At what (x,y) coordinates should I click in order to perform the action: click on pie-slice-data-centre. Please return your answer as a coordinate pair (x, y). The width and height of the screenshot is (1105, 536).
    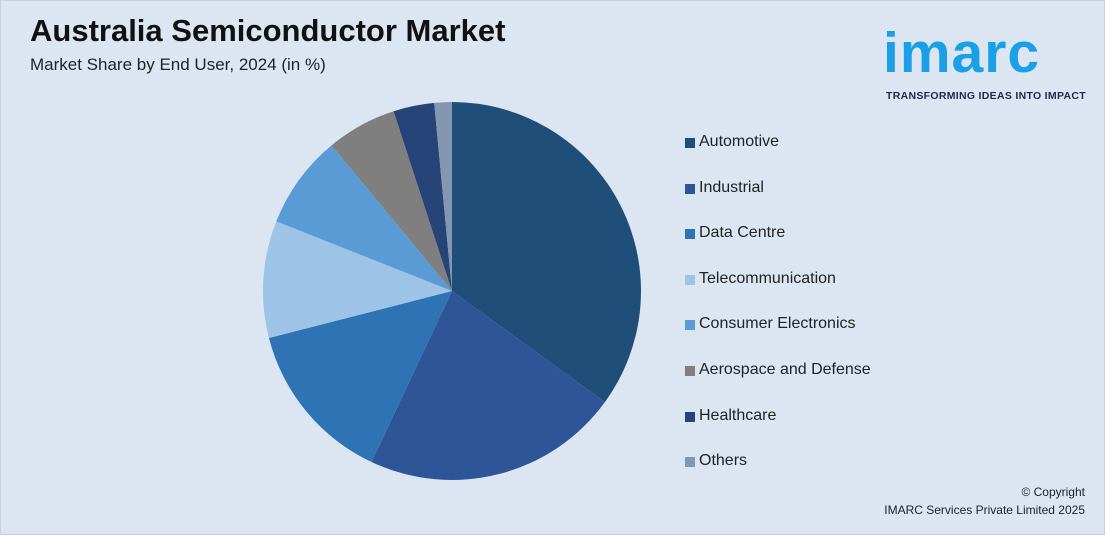
    Looking at the image, I should click on (360, 377).